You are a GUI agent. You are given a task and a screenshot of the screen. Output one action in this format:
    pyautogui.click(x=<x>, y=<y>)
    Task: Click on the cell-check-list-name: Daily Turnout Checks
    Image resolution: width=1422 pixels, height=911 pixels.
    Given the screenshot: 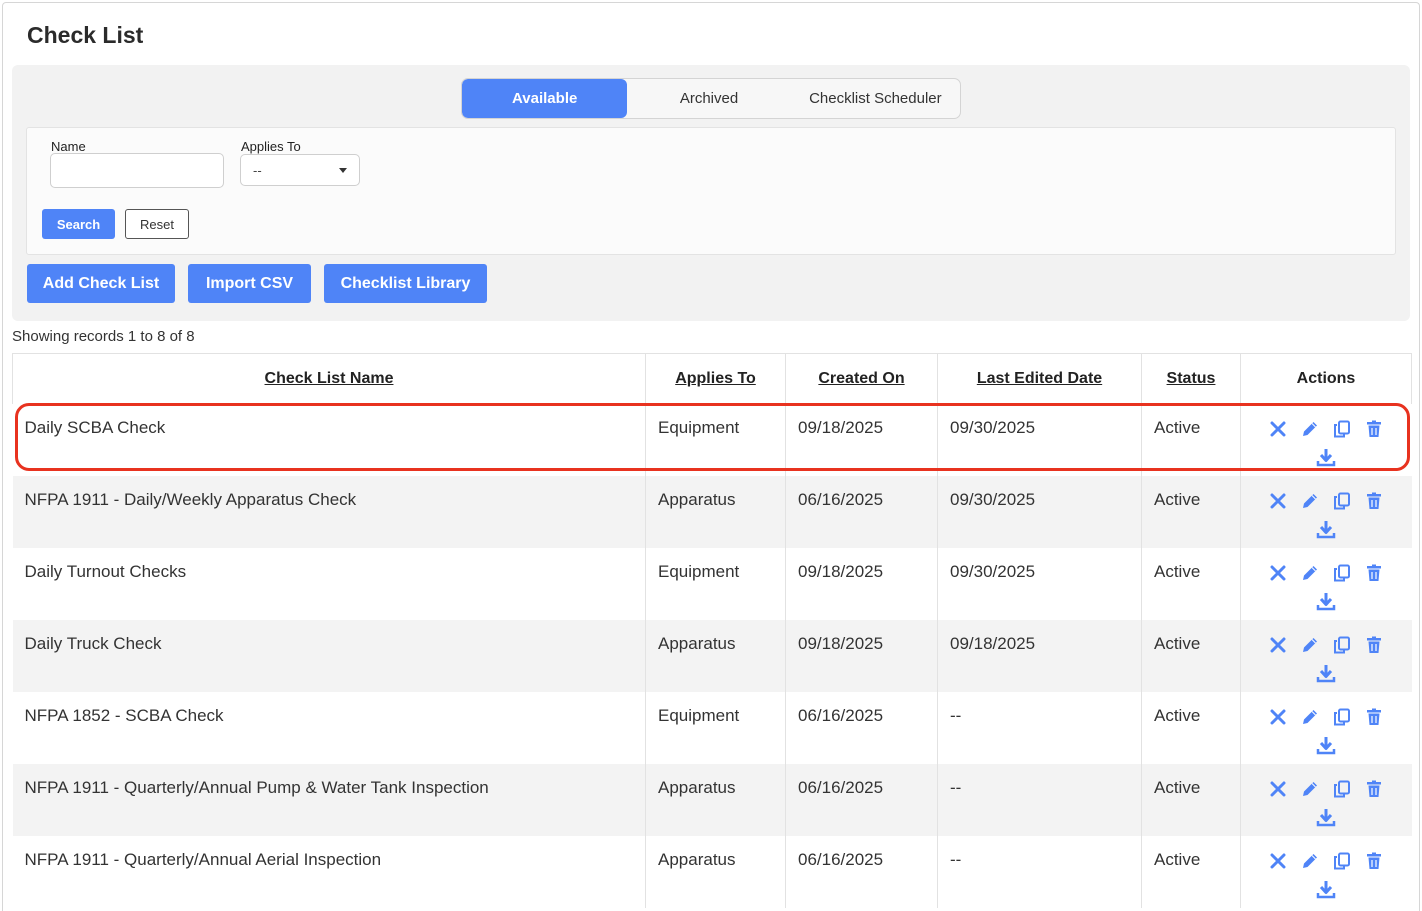 What is the action you would take?
    pyautogui.click(x=329, y=583)
    